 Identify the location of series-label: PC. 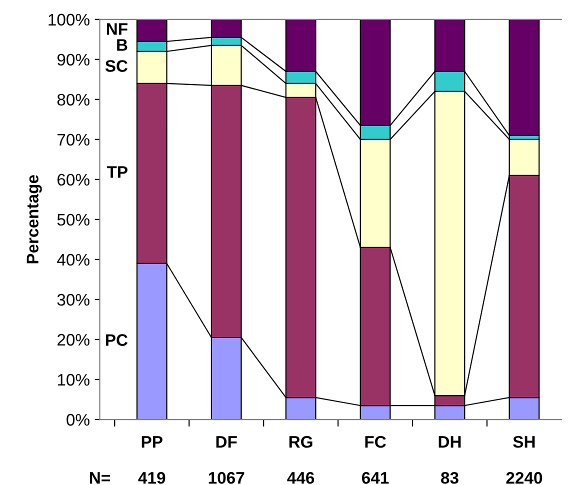
(117, 340).